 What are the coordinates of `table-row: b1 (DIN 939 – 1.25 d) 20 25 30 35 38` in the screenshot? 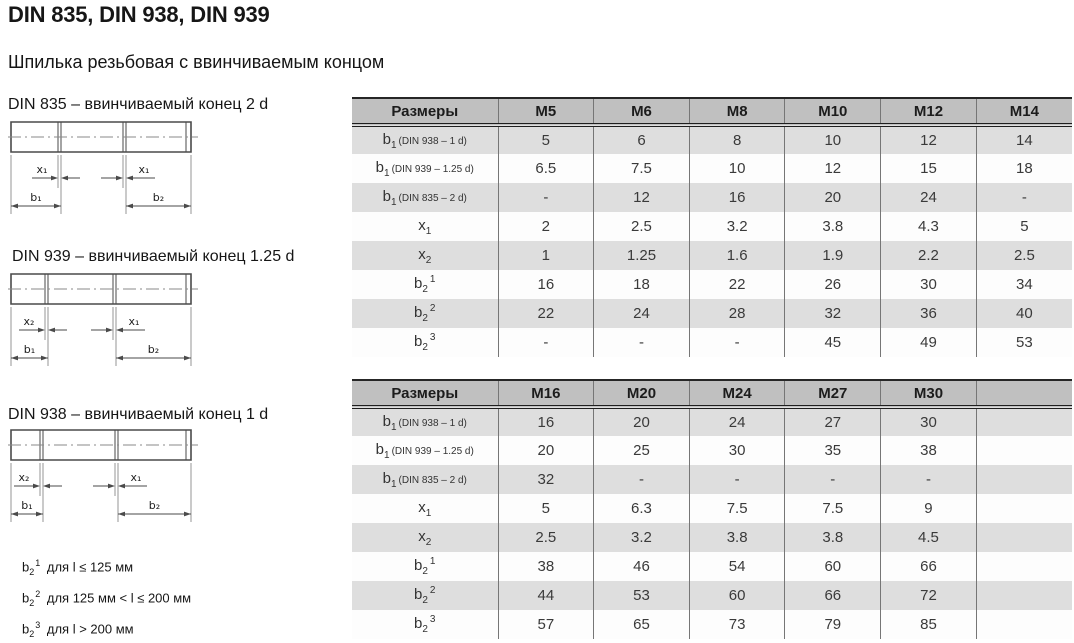 It's located at (712, 450).